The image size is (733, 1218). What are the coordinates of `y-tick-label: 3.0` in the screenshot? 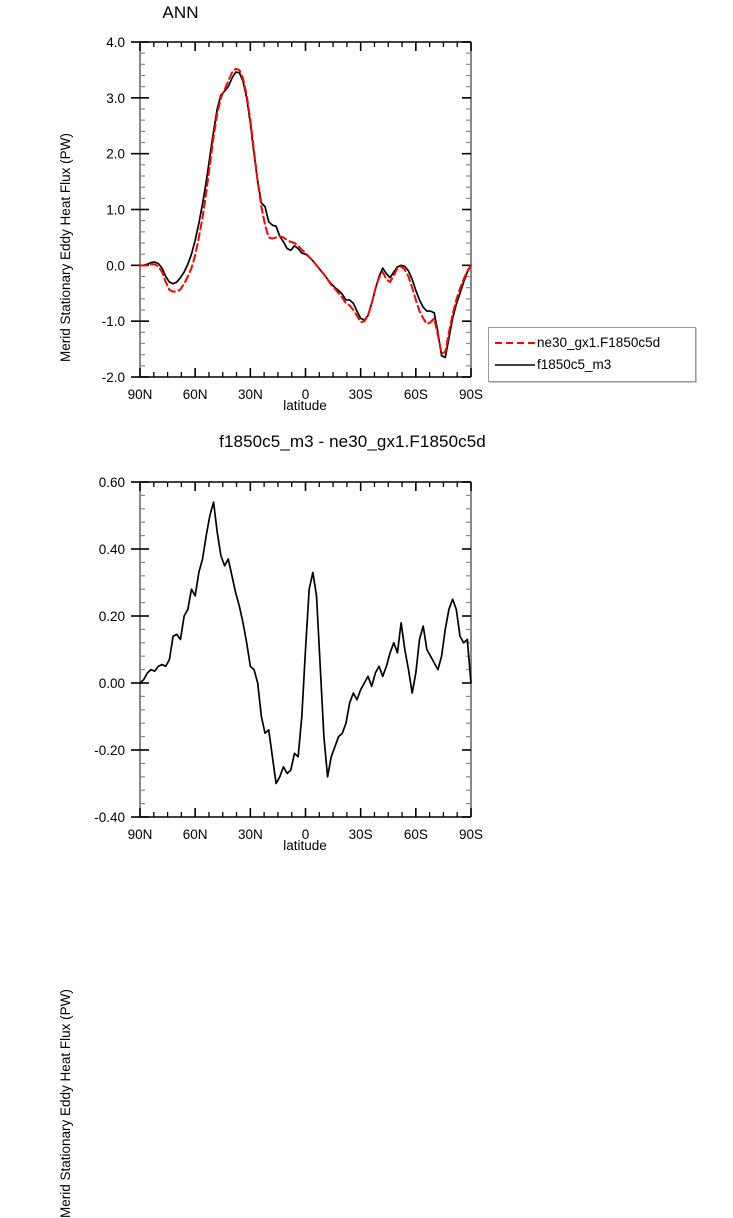 It's located at (115, 98).